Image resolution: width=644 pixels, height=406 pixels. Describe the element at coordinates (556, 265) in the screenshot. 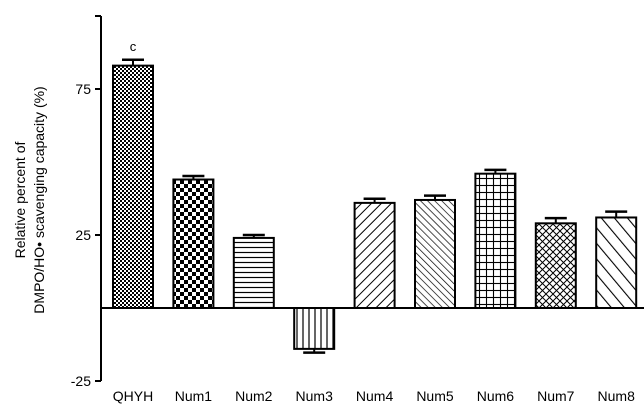

I see `bar-num7` at that location.